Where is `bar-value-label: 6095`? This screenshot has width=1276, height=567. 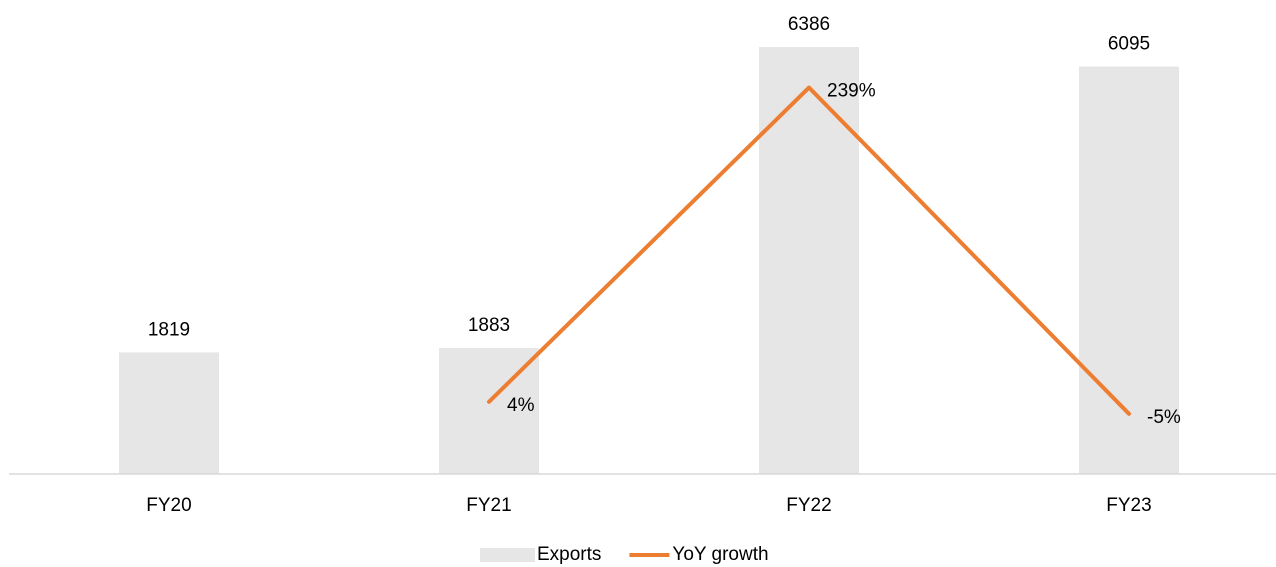
bar-value-label: 6095 is located at coordinates (1129, 44).